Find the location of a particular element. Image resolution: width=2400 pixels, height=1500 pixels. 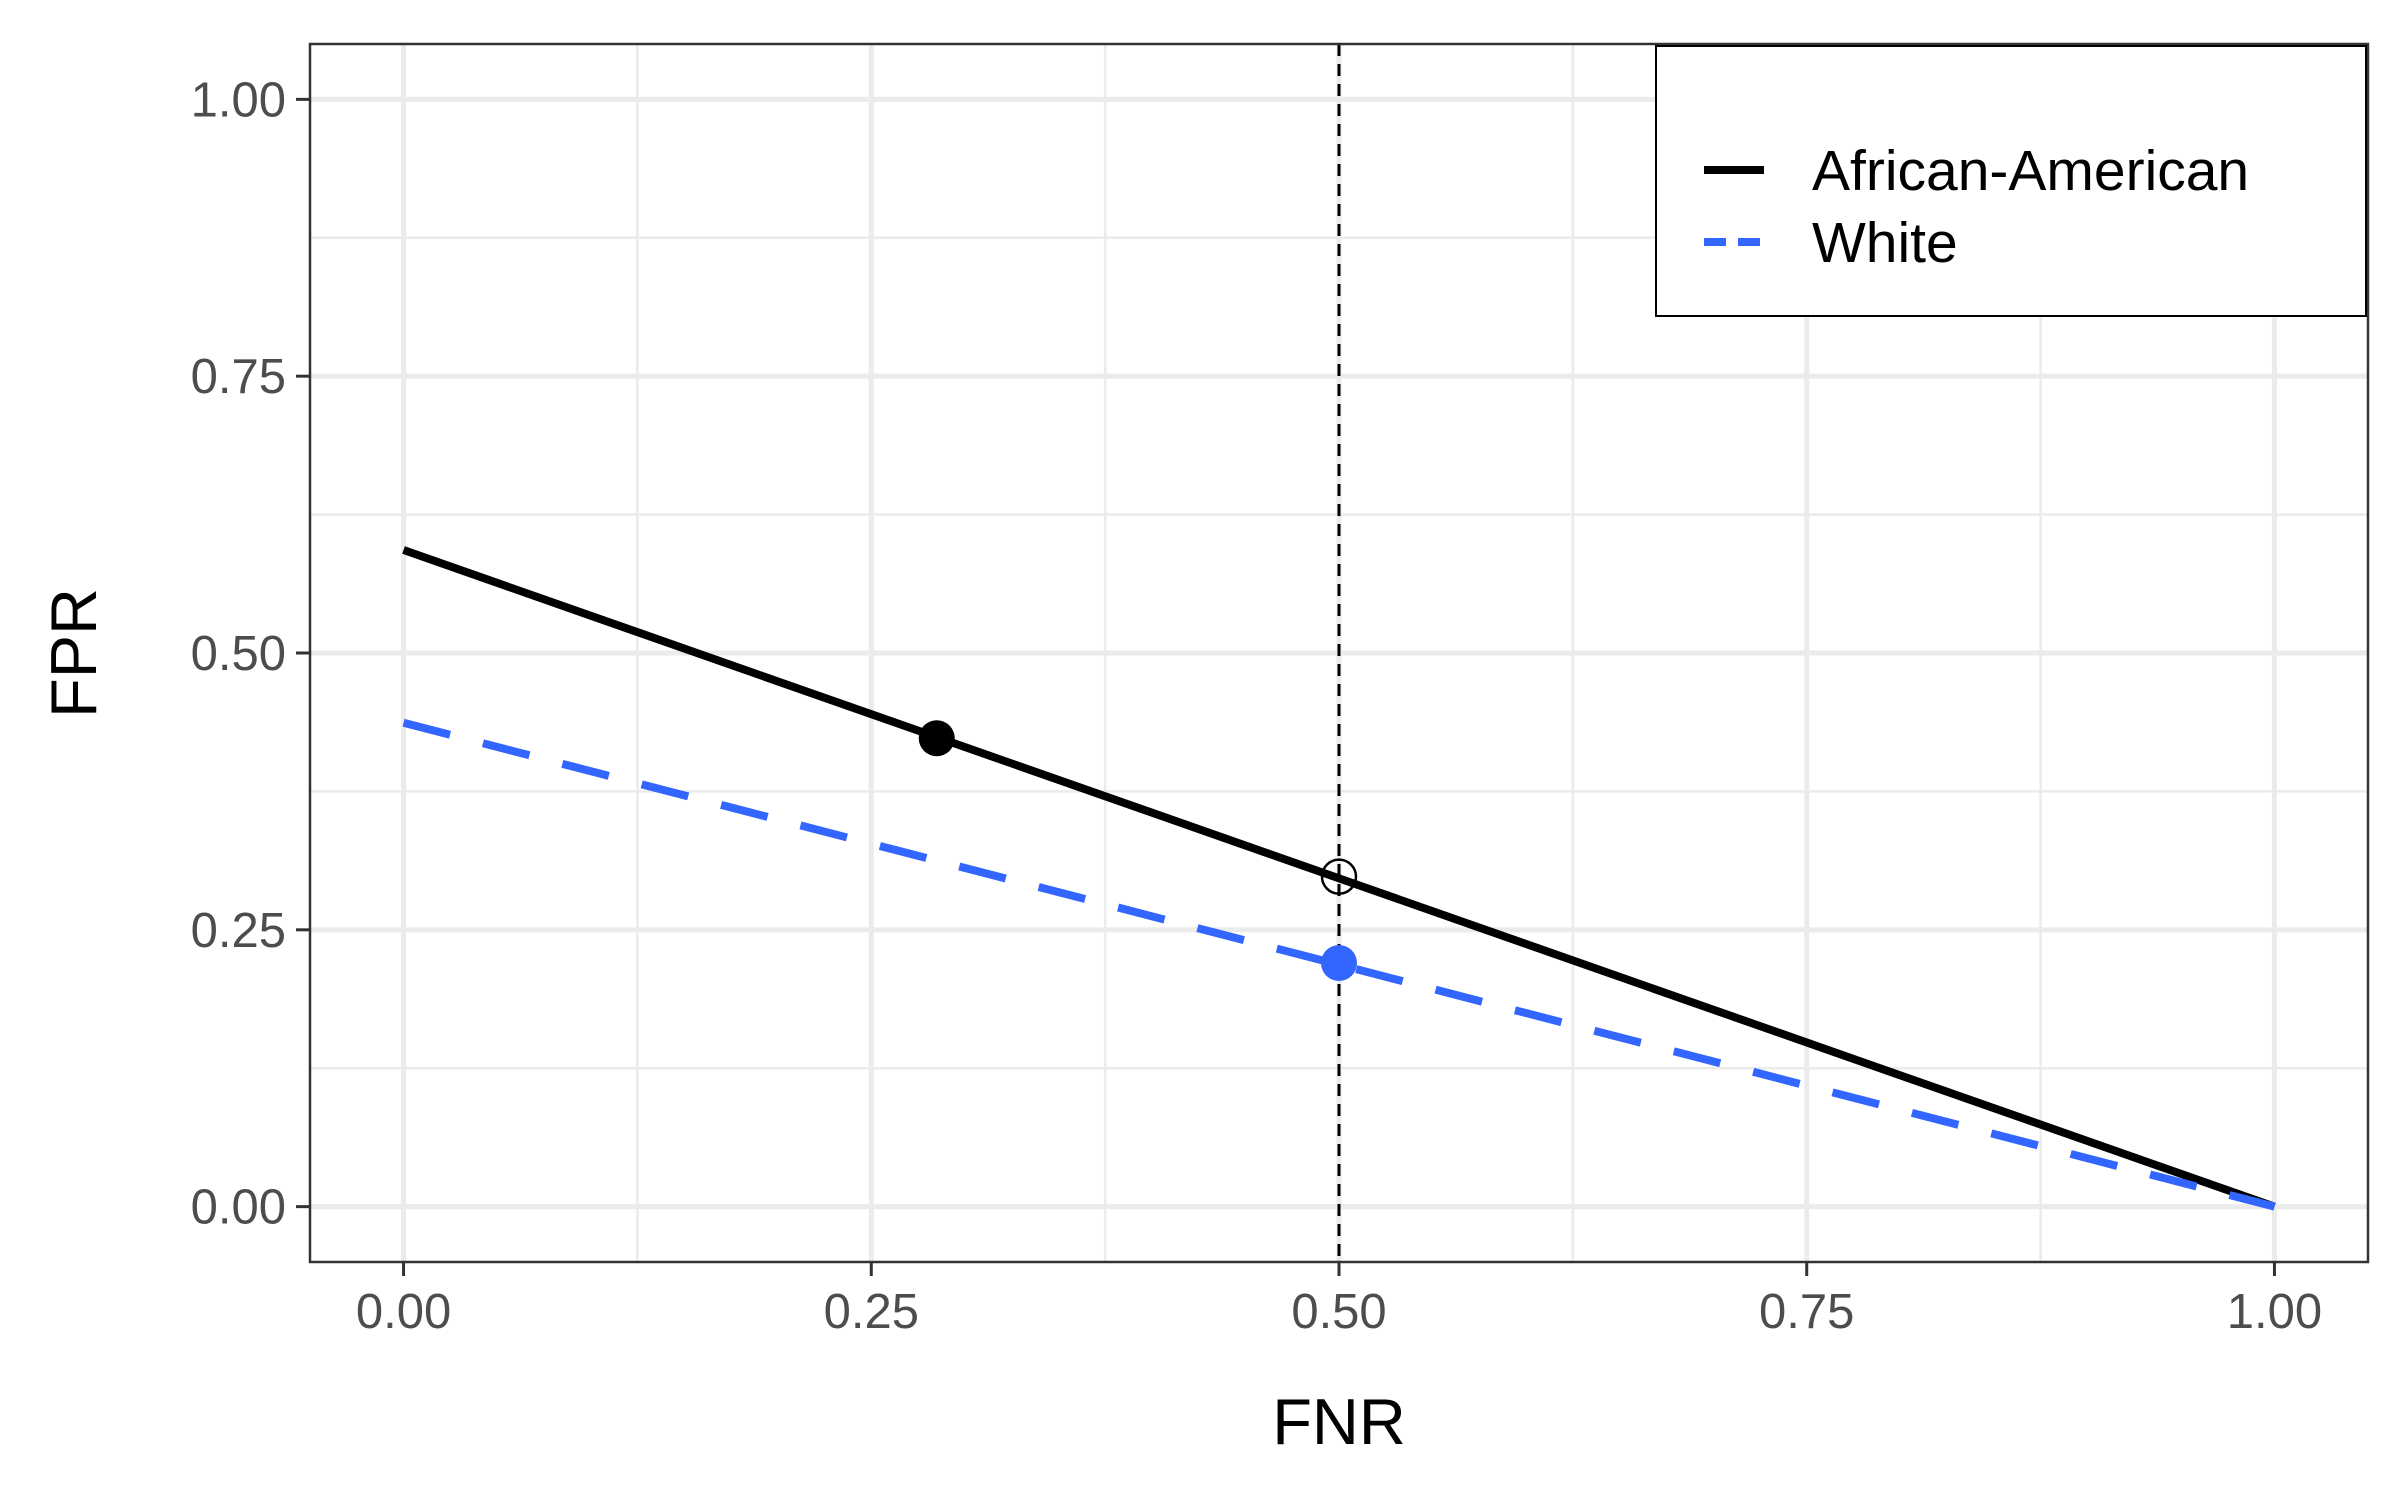

y-tick-label: 0.50 is located at coordinates (238, 654).